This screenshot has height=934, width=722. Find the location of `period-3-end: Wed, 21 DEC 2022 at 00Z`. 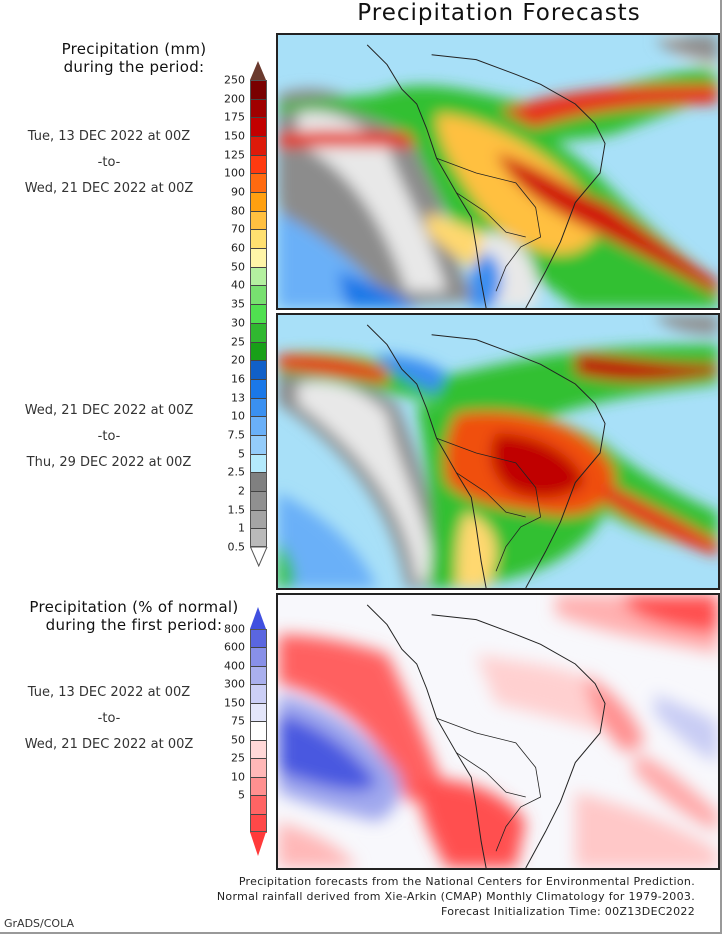

period-3-end: Wed, 21 DEC 2022 at 00Z is located at coordinates (109, 744).